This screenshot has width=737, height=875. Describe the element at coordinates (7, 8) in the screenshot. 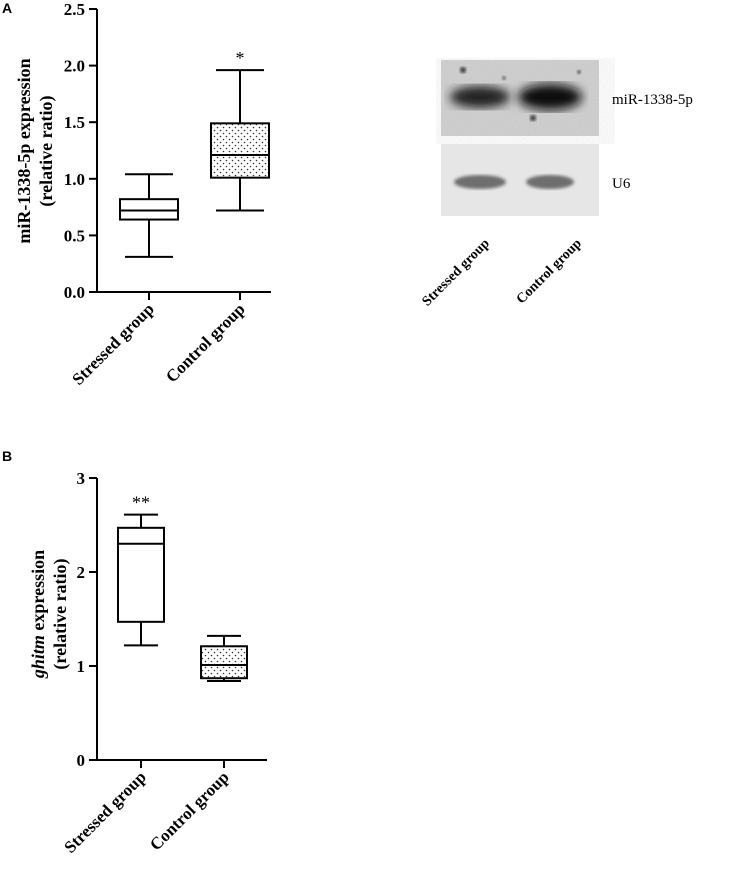

I see `panel-letter-a: A` at that location.